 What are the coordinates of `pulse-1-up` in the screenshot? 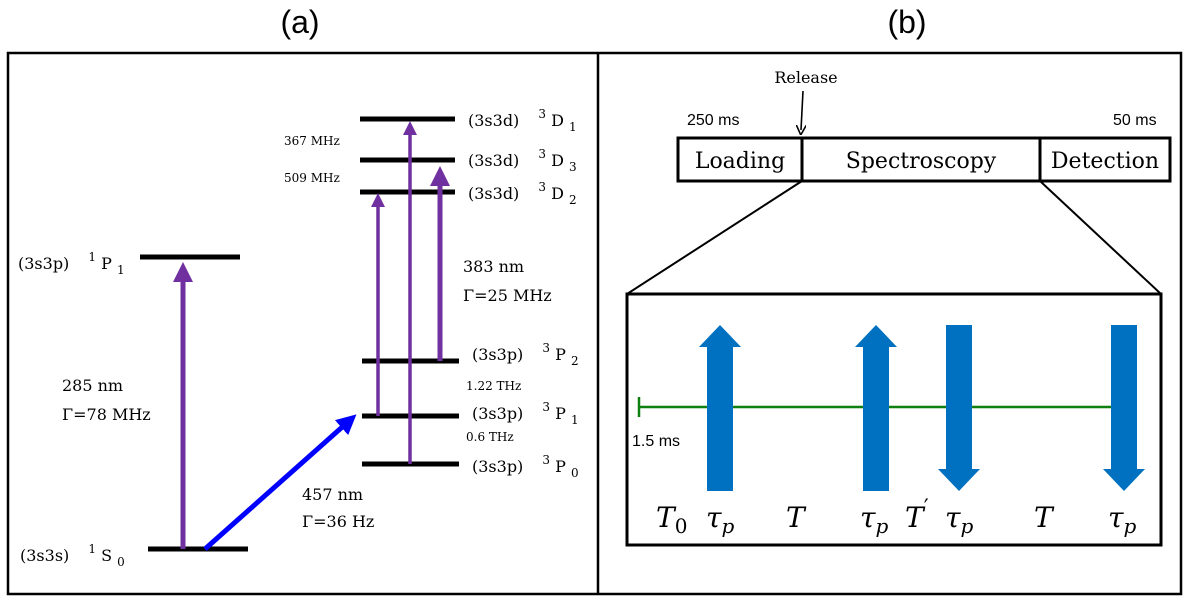 It's located at (720, 408).